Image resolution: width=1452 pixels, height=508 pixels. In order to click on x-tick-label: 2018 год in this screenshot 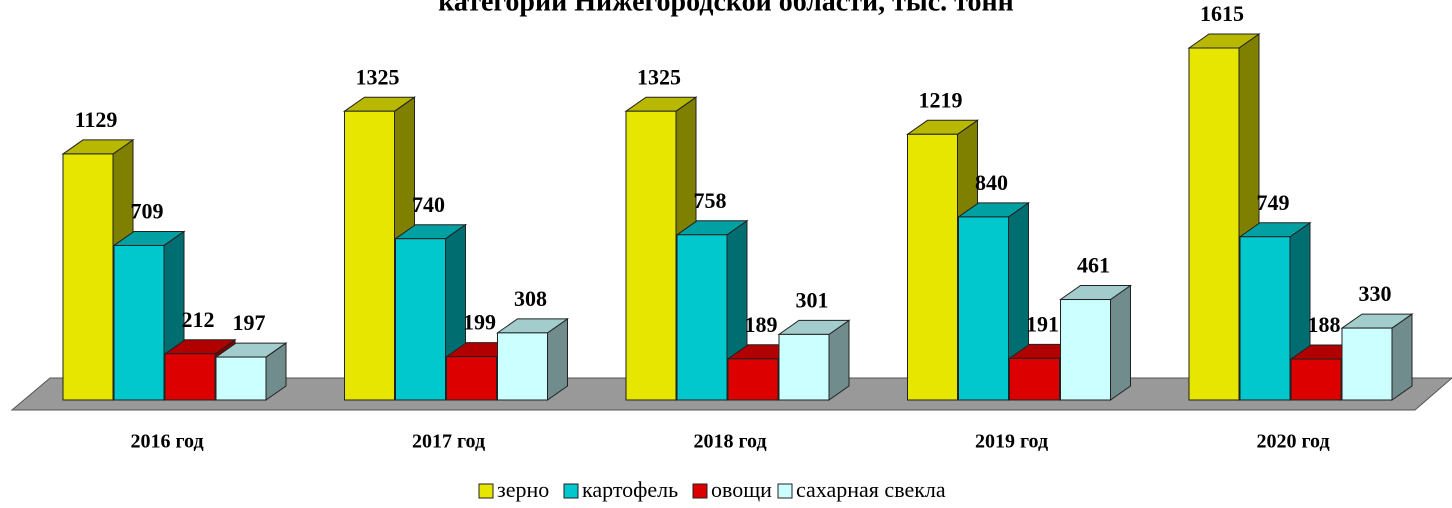, I will do `click(729, 442)`.